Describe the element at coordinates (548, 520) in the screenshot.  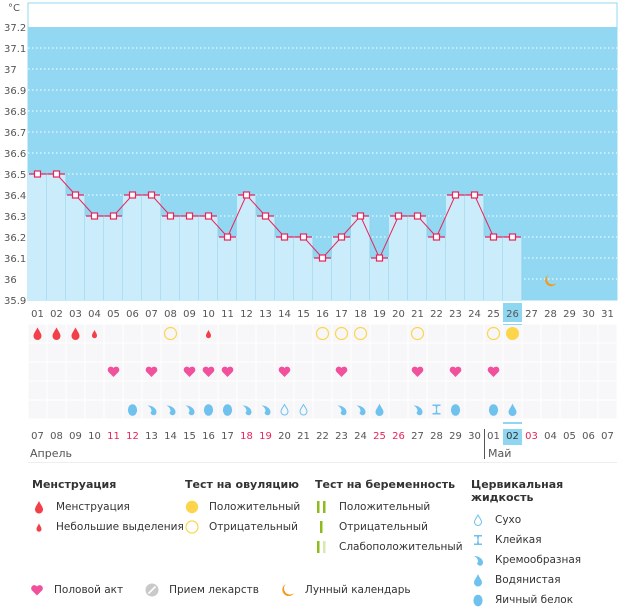
I see `legend-item-dry: Сухо` at that location.